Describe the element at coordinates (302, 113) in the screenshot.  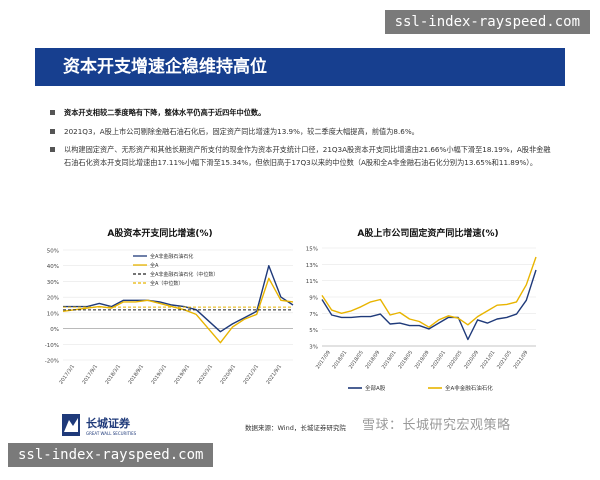
I see `bullet-item: 资本开支相较二季度略有下降，整体水平仍高于近四年中位数。` at that location.